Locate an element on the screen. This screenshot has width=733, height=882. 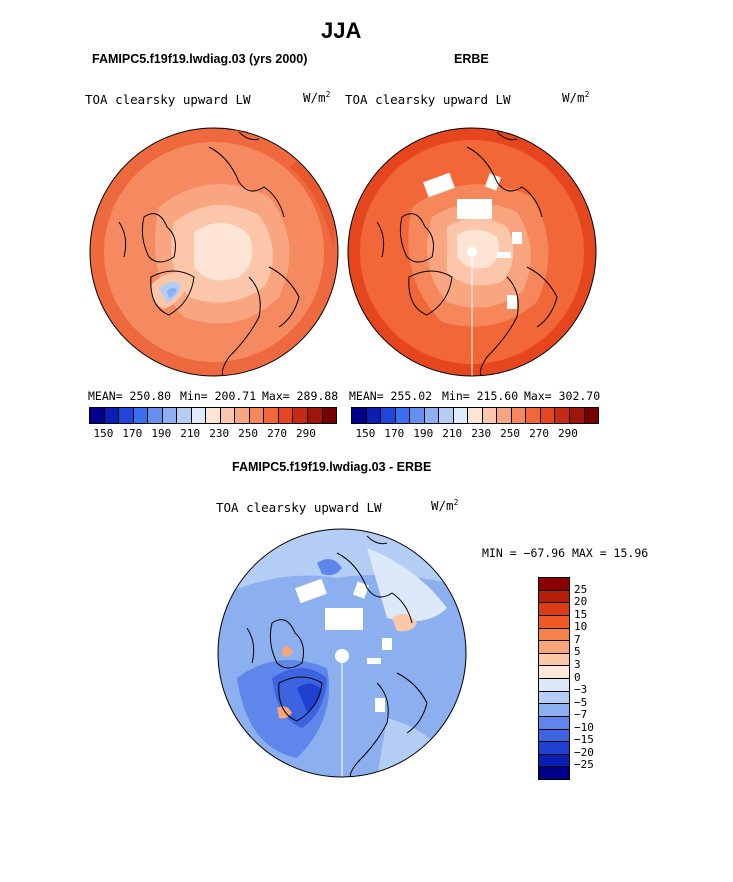
right-colorbar is located at coordinates (475, 415).